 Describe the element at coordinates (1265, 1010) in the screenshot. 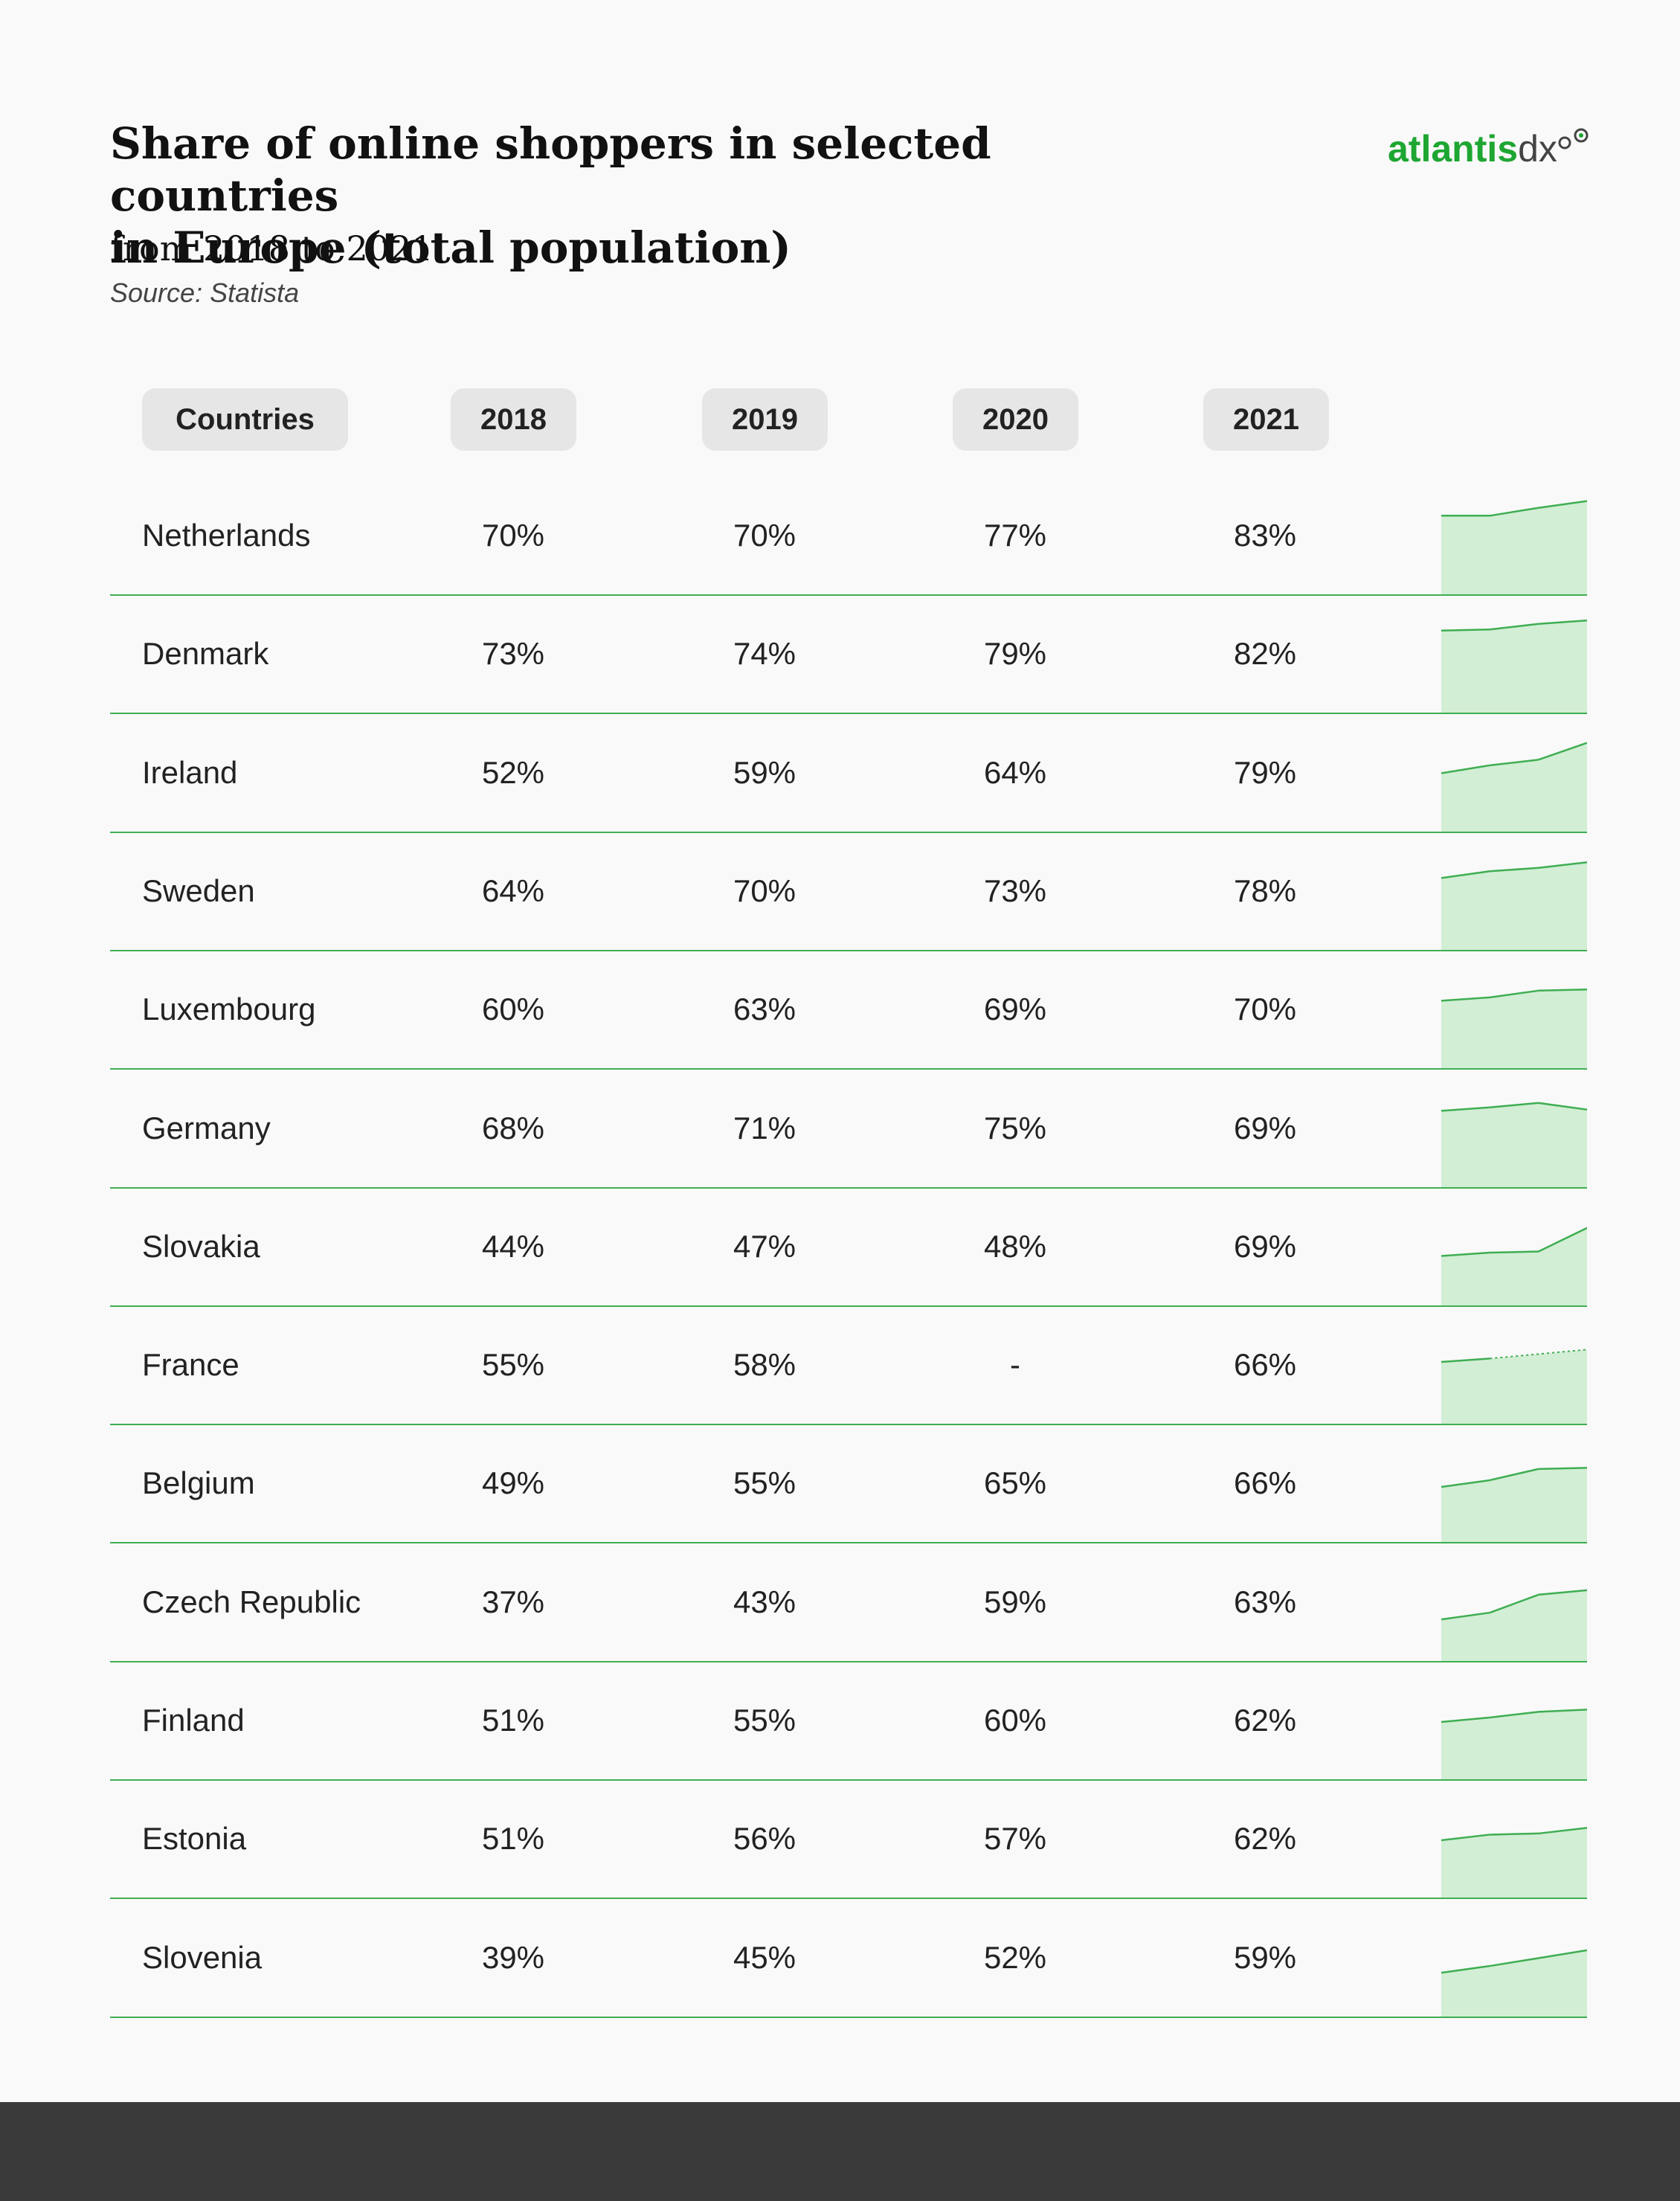

I see `value-cell-2021: 70%` at that location.